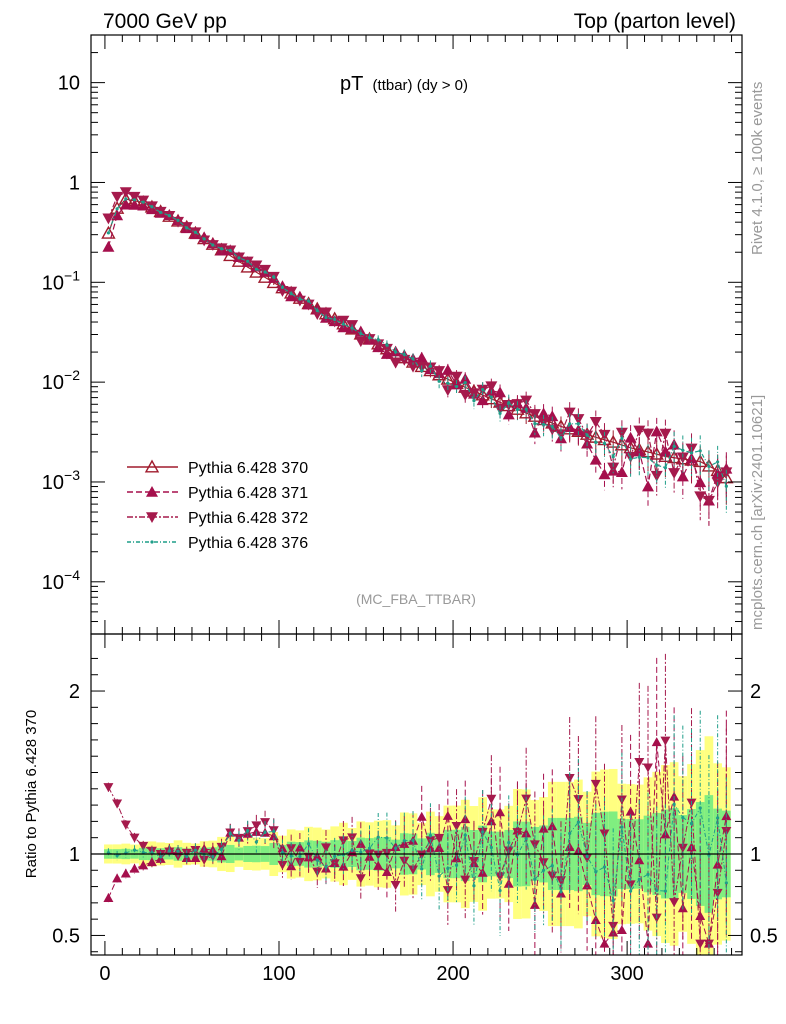 The height and width of the screenshot is (1024, 786). I want to click on legend-label: Pythia 6.428 372, so click(248, 518).